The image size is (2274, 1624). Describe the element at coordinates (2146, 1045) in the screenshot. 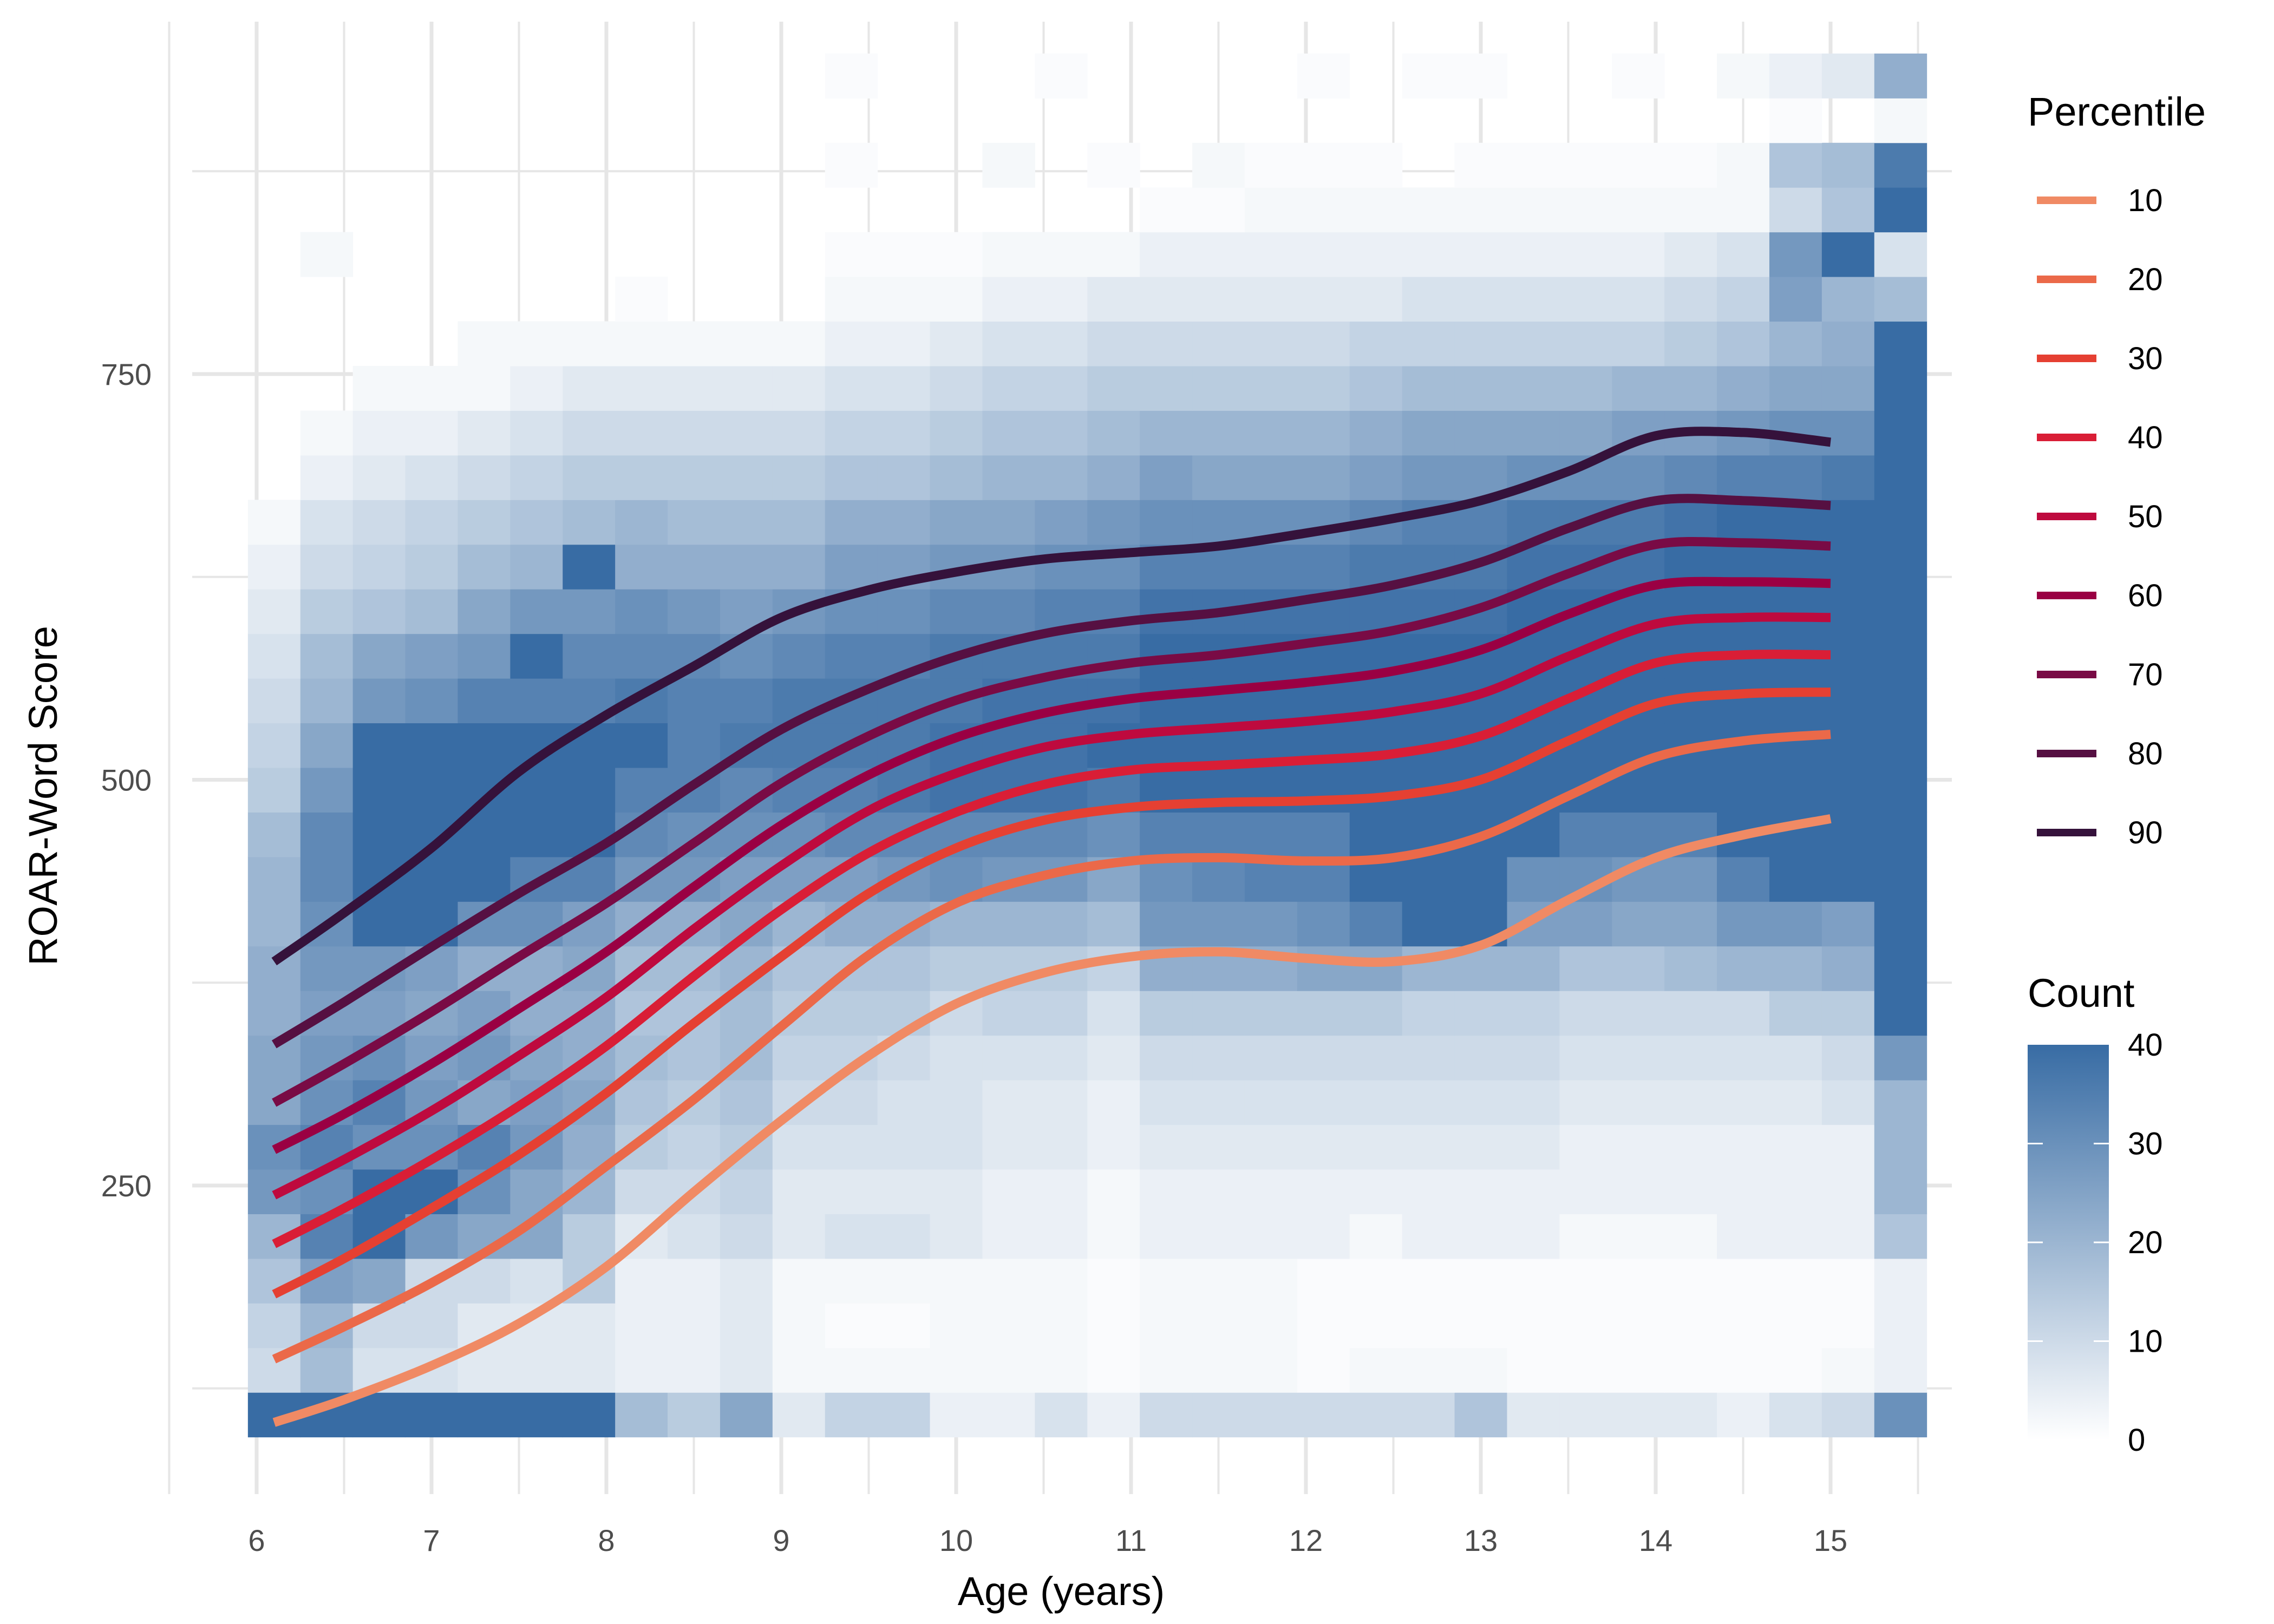

I see `count-legend-label: 40` at that location.